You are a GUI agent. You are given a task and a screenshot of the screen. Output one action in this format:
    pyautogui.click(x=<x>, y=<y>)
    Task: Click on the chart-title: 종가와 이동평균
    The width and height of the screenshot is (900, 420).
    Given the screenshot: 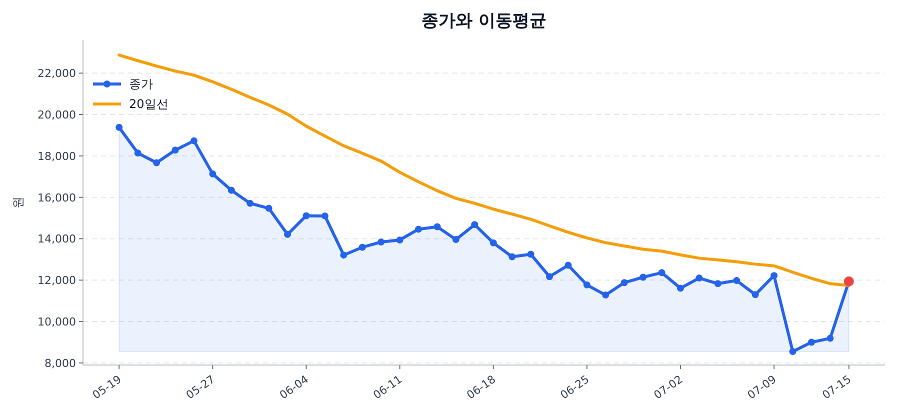 What is the action you would take?
    pyautogui.click(x=484, y=21)
    